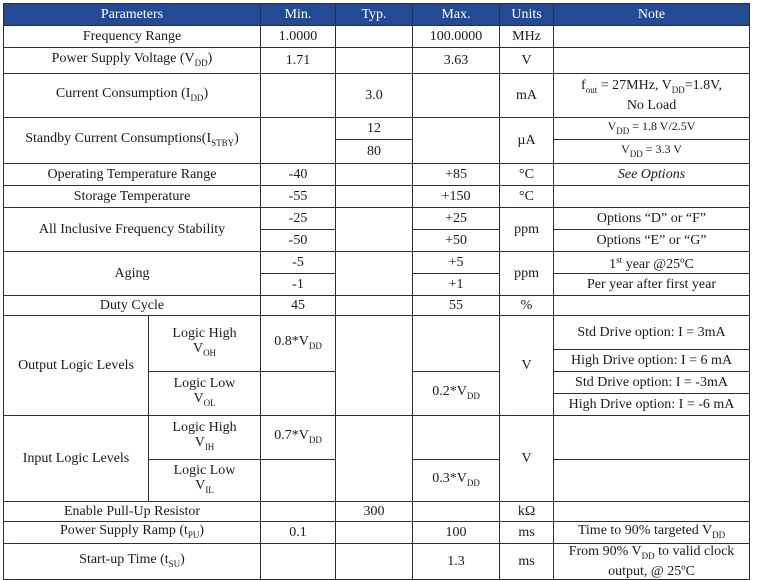 The width and height of the screenshot is (758, 580). What do you see at coordinates (652, 95) in the screenshot?
I see `note-cell: fout = 27MHz, VDD=1.8V, No Load` at bounding box center [652, 95].